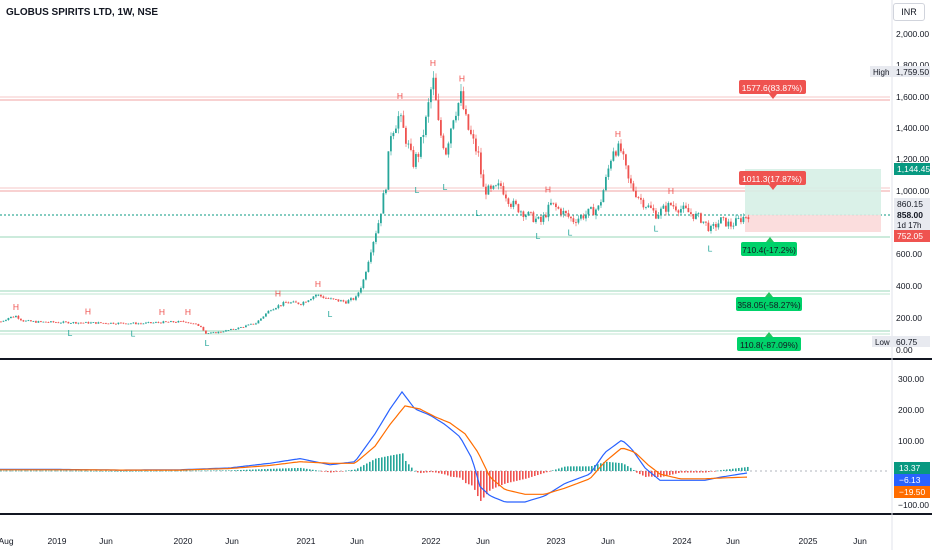 The height and width of the screenshot is (550, 932). I want to click on level-label-r2: 1011.3(17.87%), so click(772, 180).